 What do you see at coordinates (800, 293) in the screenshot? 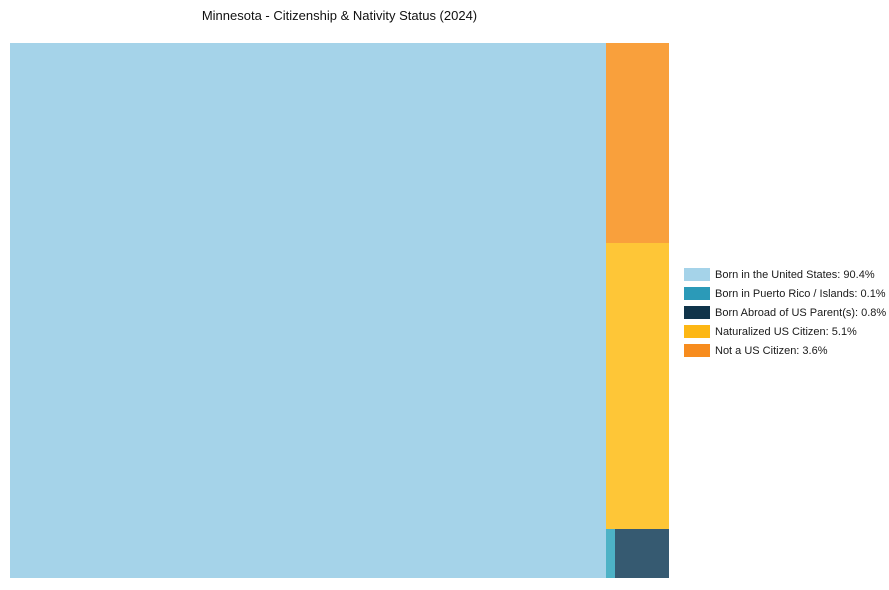
I see `legend-label: Born in Puerto Rico / Islands: 0.1%` at bounding box center [800, 293].